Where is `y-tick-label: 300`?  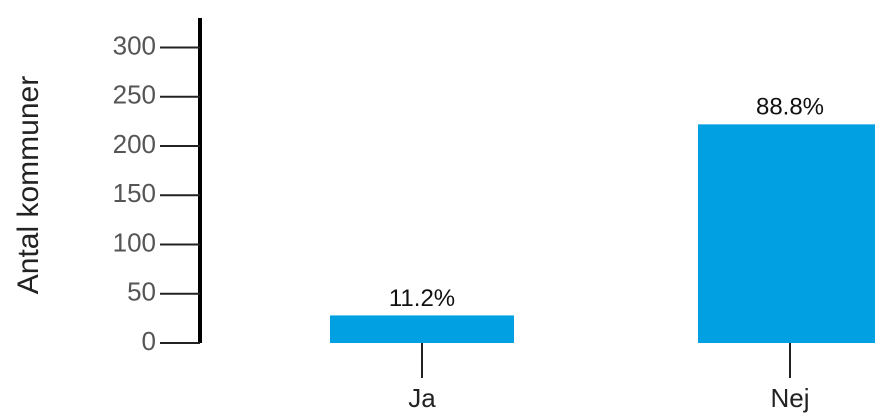 y-tick-label: 300 is located at coordinates (134, 45).